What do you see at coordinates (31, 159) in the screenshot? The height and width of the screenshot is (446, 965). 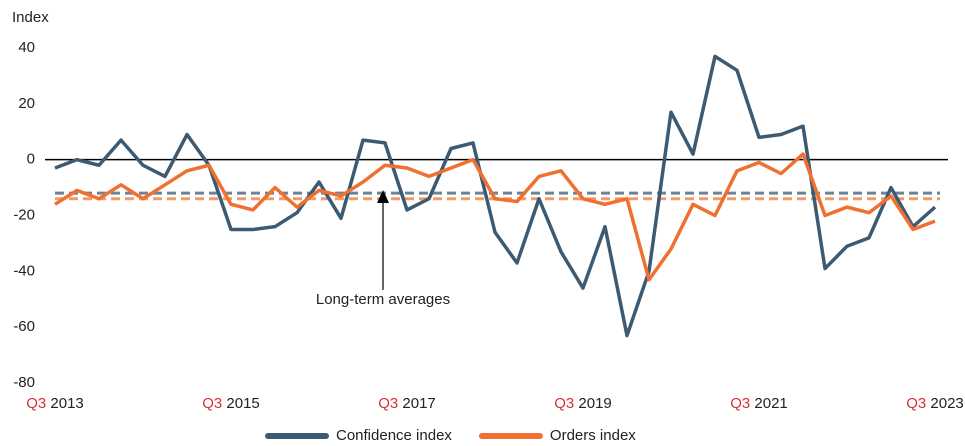 I see `y-tick-label: 0` at bounding box center [31, 159].